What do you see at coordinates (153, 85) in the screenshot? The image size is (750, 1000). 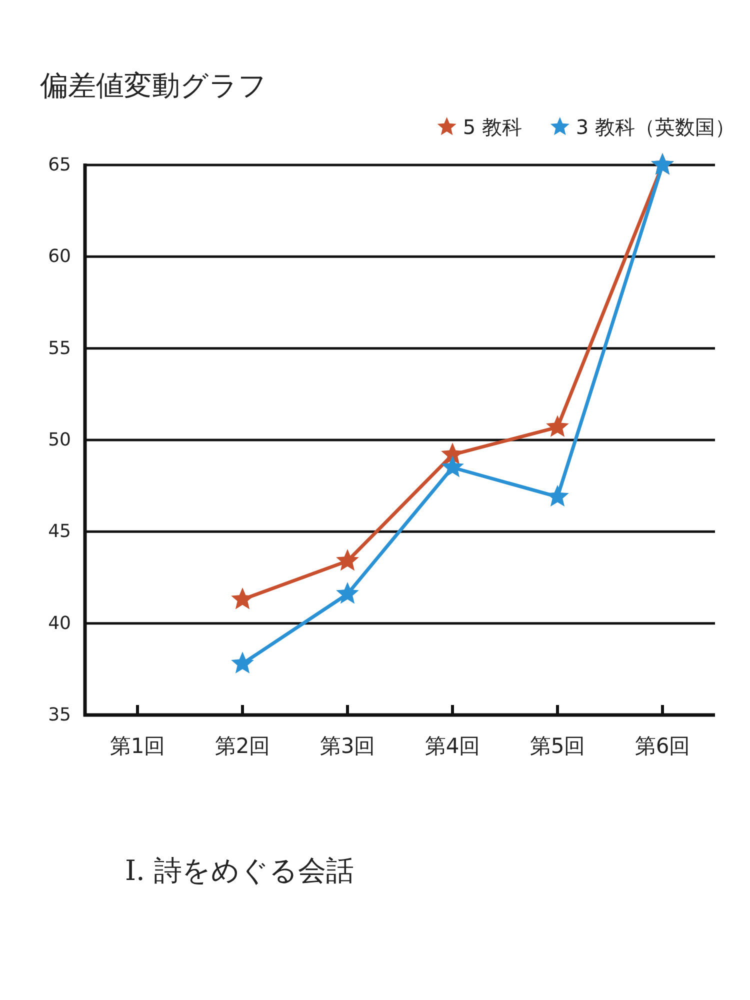 I see `chart-title: 偏差値変動グラフ` at bounding box center [153, 85].